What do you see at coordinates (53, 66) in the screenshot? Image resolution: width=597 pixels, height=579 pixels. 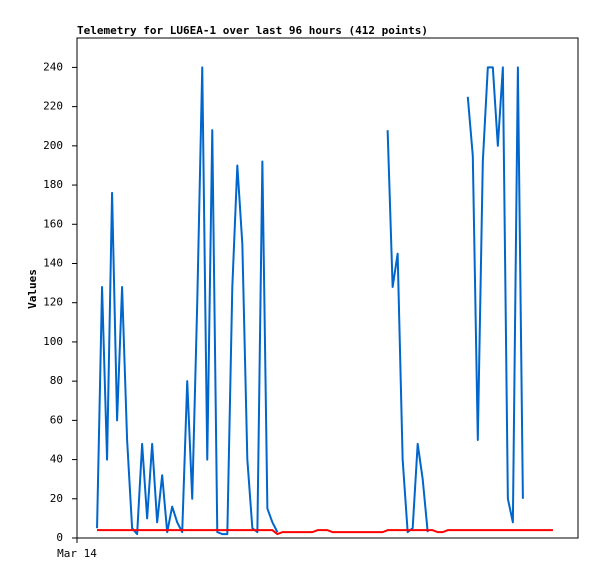 I see `y-tick-label: 240` at bounding box center [53, 66].